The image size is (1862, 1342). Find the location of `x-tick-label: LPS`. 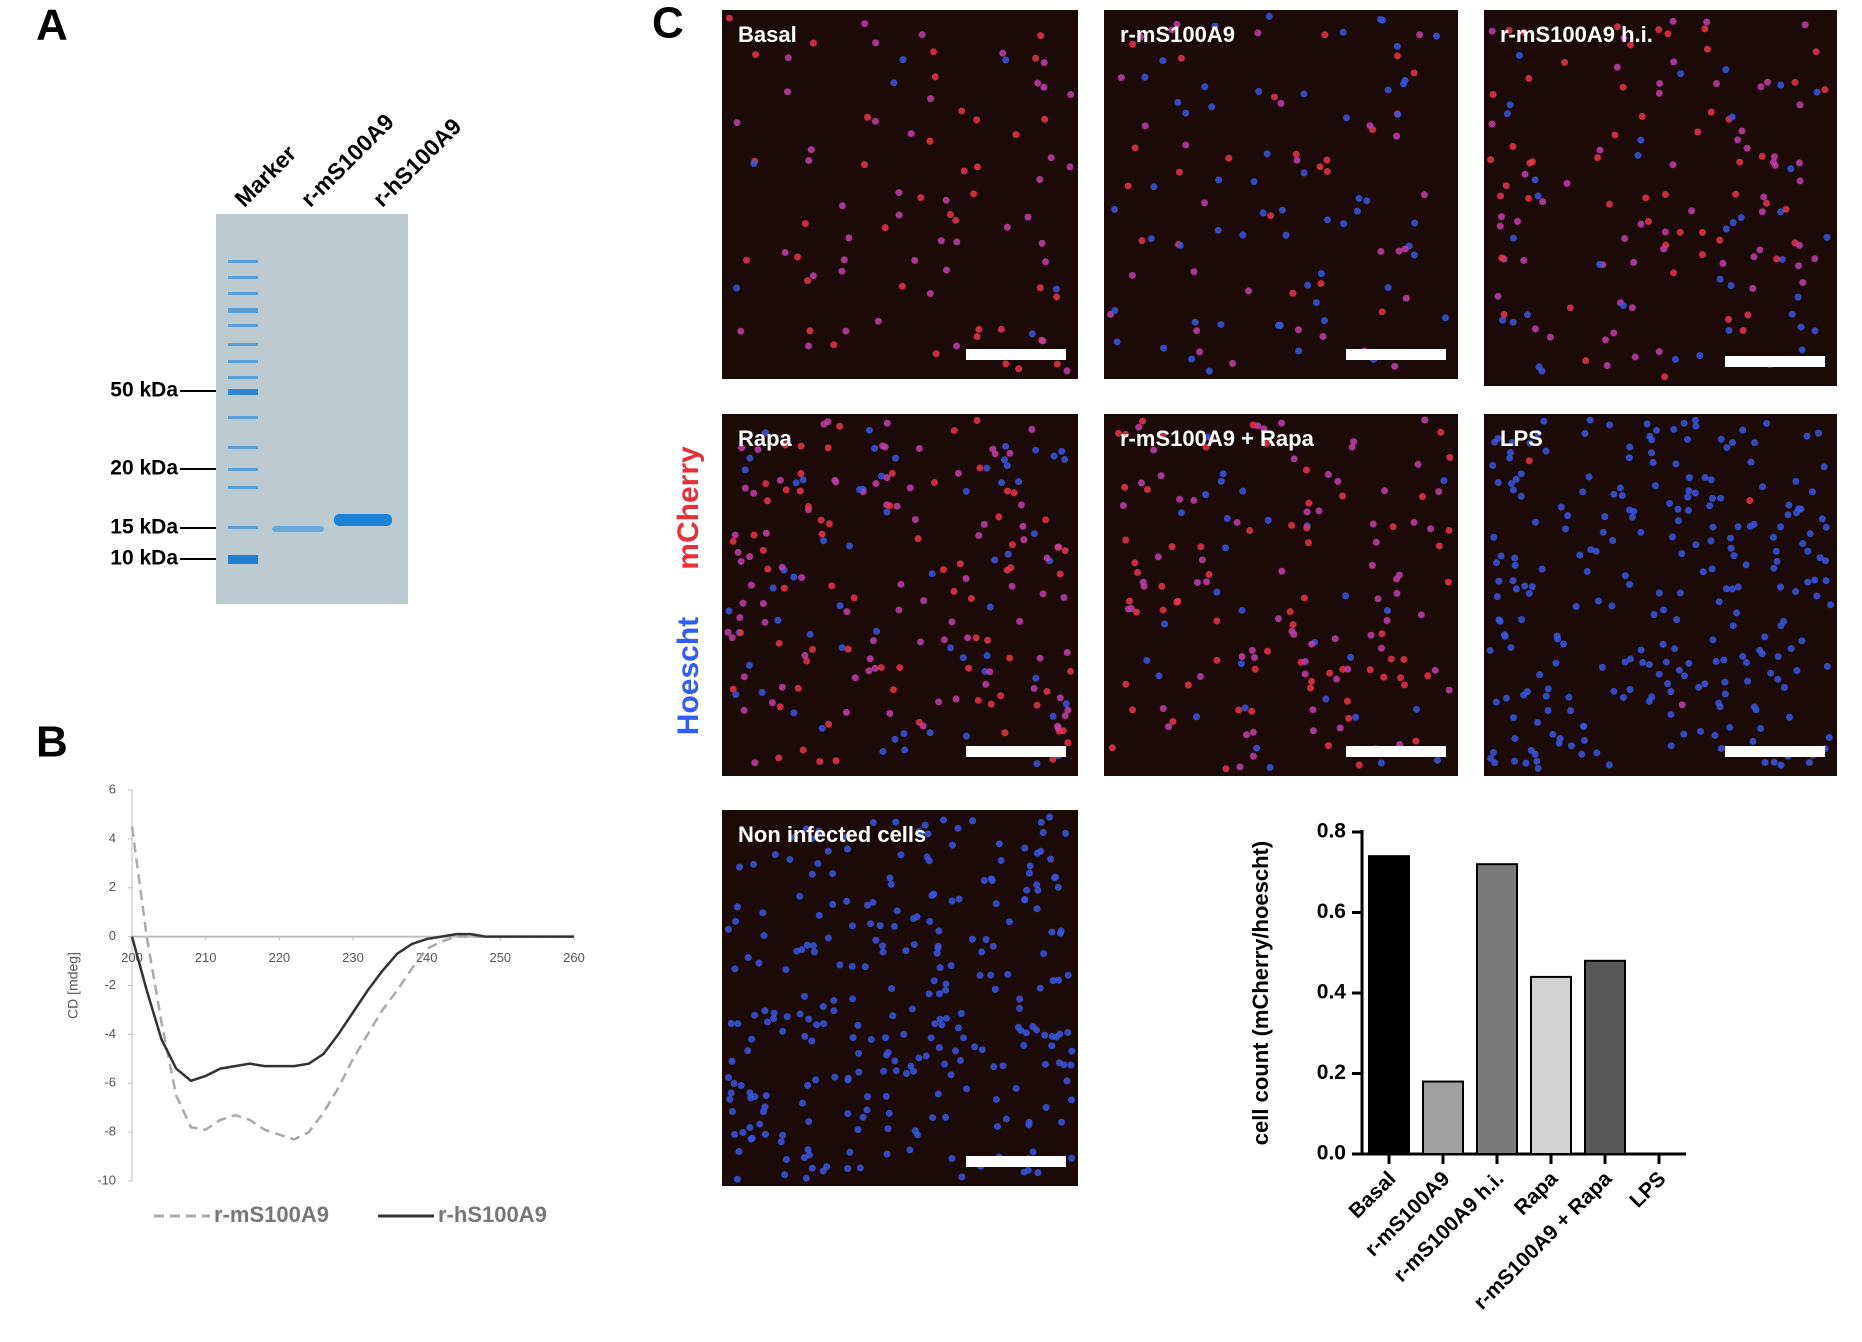

x-tick-label: LPS is located at coordinates (1647, 1189).